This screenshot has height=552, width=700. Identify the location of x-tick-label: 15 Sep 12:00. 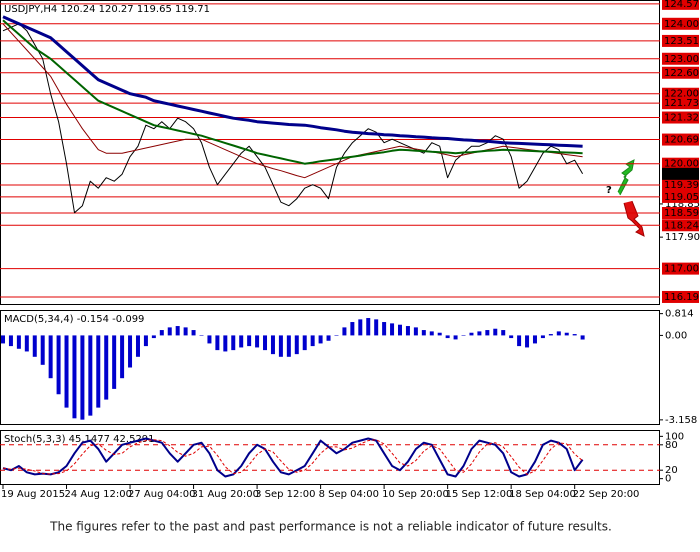
(479, 494).